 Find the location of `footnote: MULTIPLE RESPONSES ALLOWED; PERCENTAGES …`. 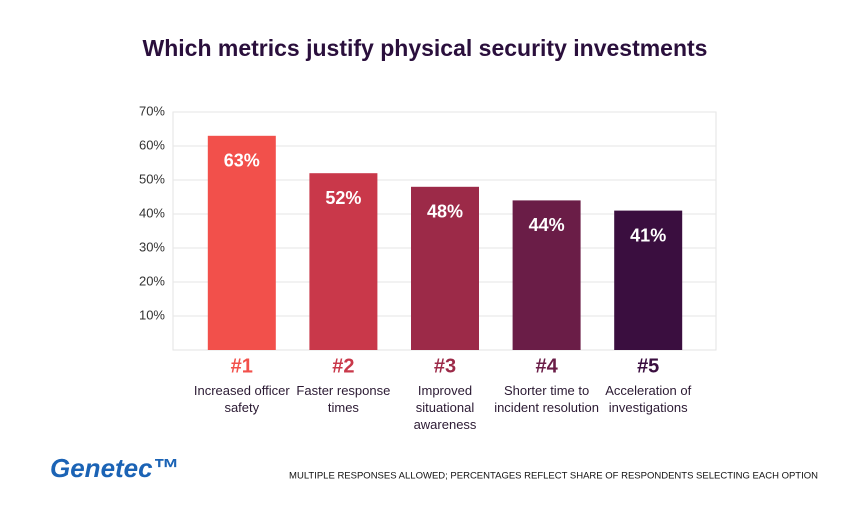

footnote: MULTIPLE RESPONSES ALLOWED; PERCENTAGES … is located at coordinates (553, 476).